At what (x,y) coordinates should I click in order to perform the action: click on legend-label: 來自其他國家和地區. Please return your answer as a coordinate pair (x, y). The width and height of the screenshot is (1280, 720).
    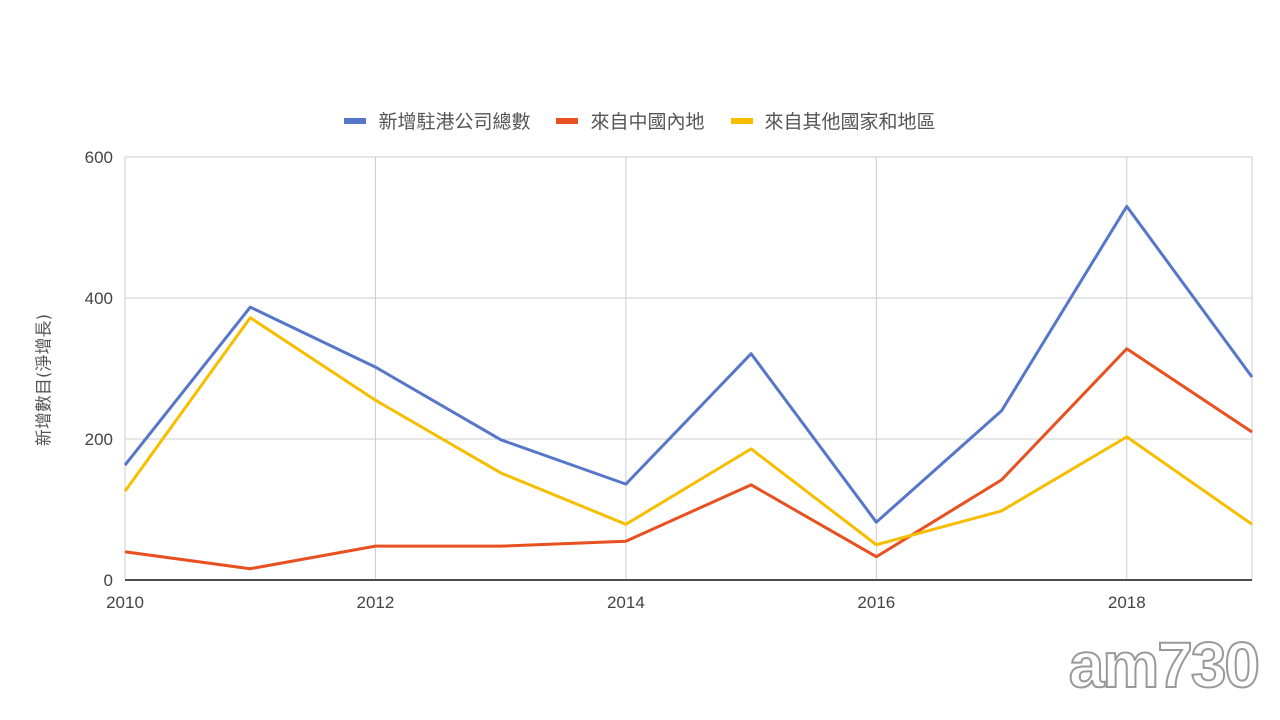
    Looking at the image, I should click on (850, 122).